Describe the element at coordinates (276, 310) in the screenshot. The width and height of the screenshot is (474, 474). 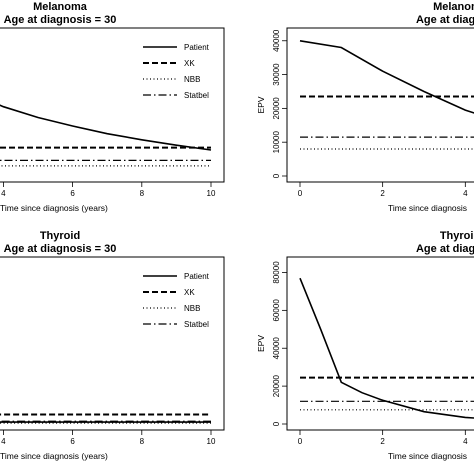
I see `y-tick-label: 60000` at that location.